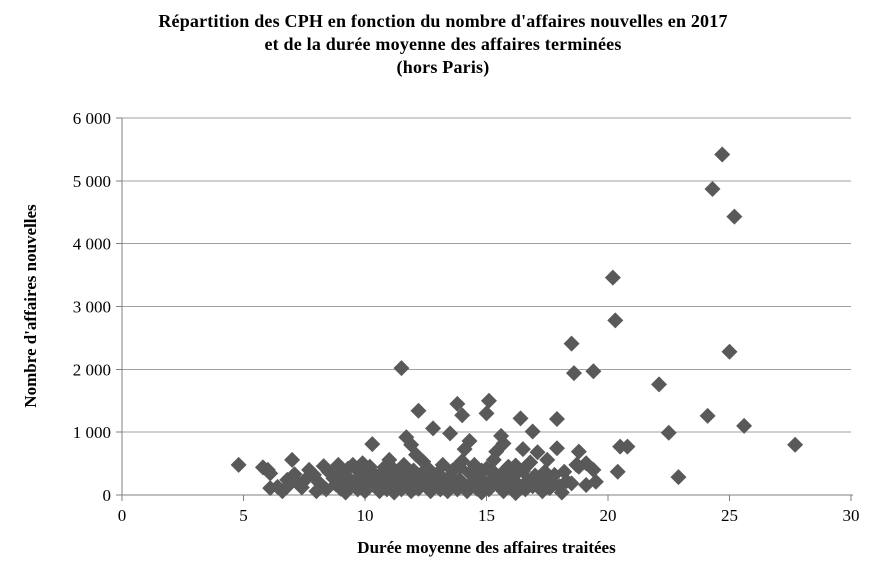  I want to click on chart-title-line-3: (hors Paris), so click(443, 67).